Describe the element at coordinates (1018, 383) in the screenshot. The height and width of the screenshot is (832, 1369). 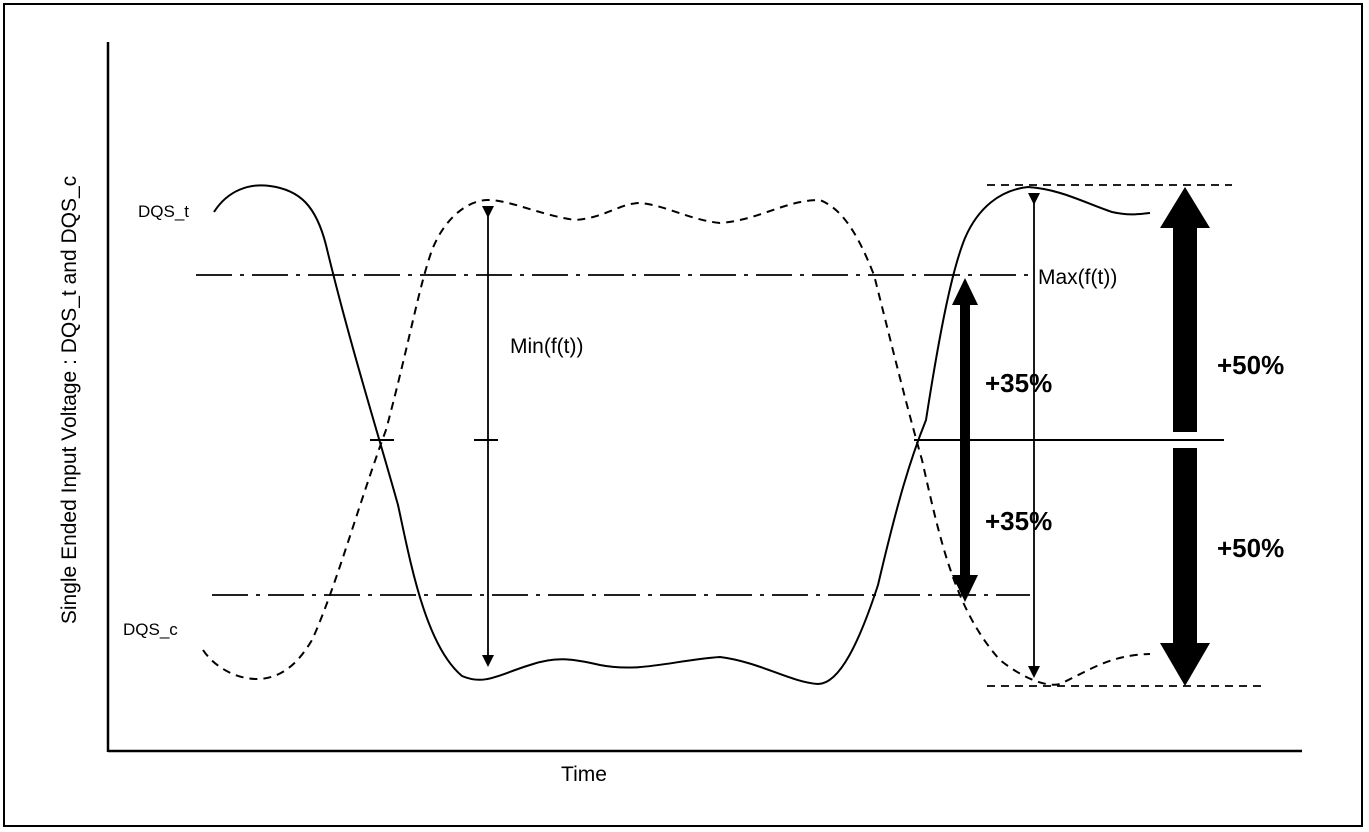
I see `upper-35-label: +35%` at that location.